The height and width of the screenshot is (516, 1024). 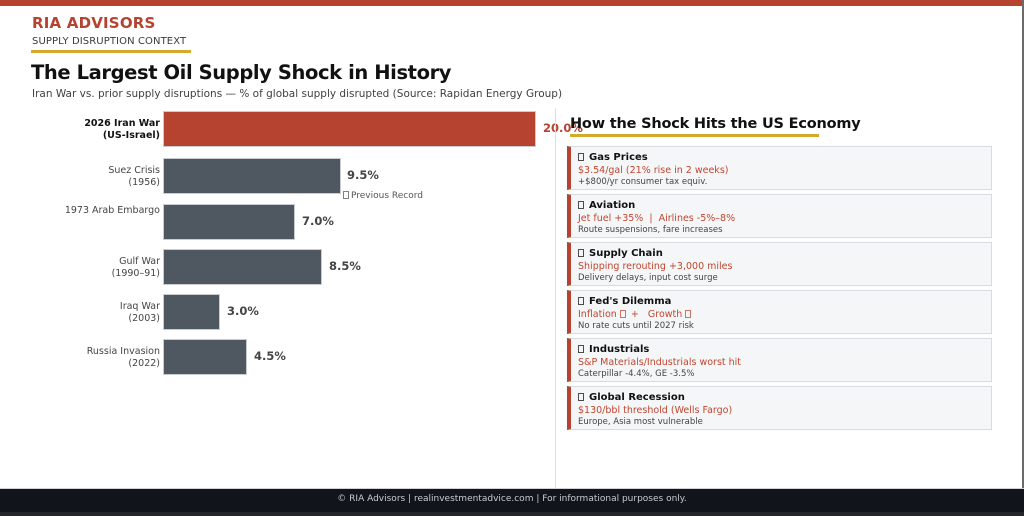 What do you see at coordinates (122, 123) in the screenshot?
I see `category-label-line1: 2026 Iran War` at bounding box center [122, 123].